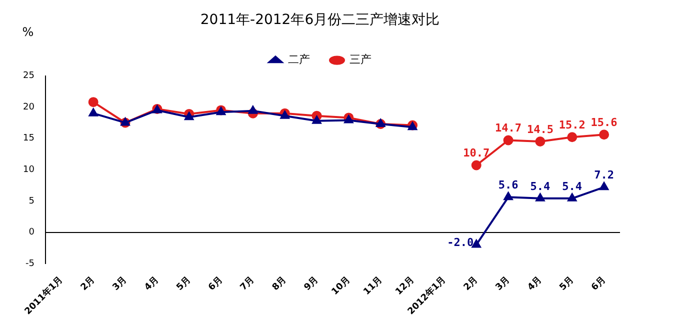 This screenshot has height=320, width=680. Describe the element at coordinates (572, 125) in the screenshot. I see `data-label: 15.2` at that location.